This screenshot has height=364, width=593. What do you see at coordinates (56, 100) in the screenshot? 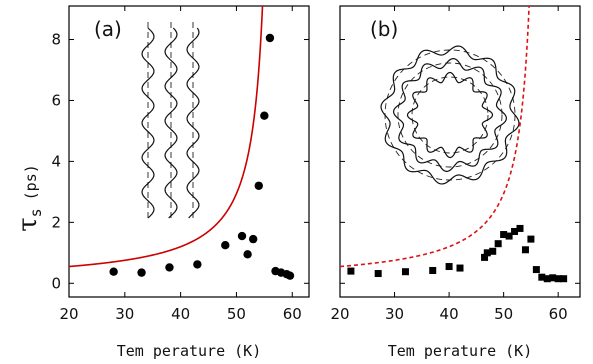
I see `panel-a-y-tick-label: 6` at bounding box center [56, 100].